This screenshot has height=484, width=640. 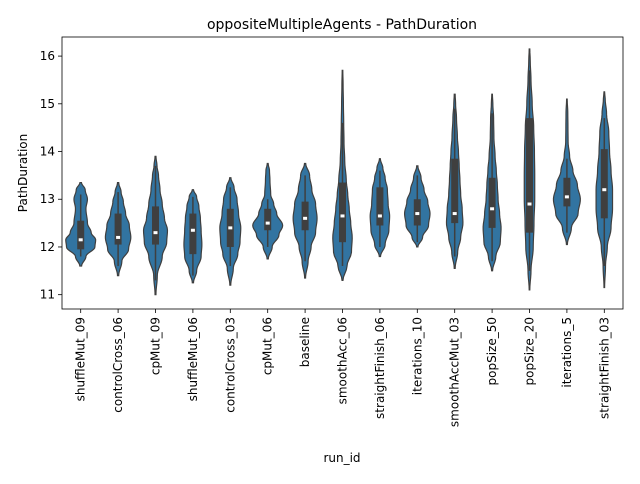 I want to click on y-axis: 11 12 13 14 15 16, so click(x=51, y=175).